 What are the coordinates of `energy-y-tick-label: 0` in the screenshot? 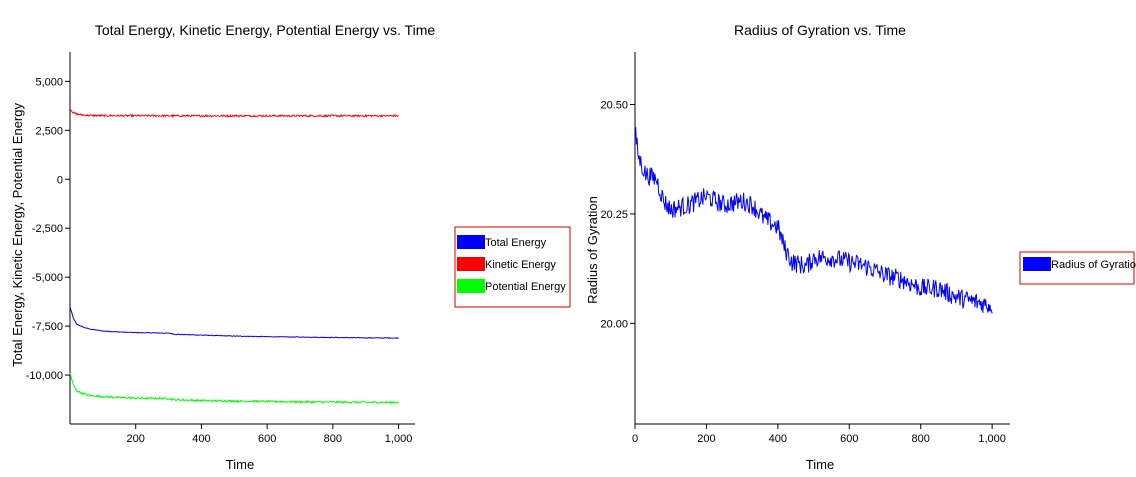 It's located at (60, 180).